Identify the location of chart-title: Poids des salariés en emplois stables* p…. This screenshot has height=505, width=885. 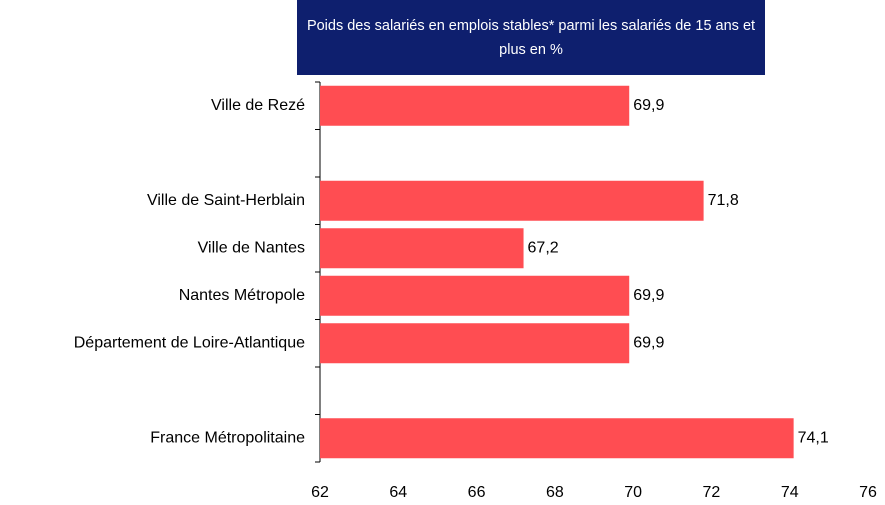
(531, 37).